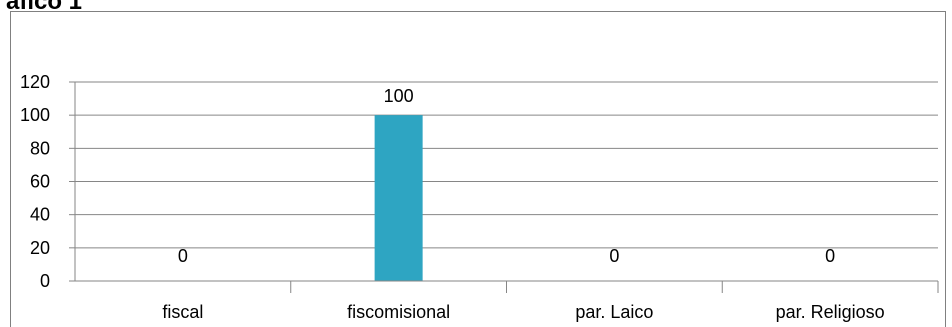  I want to click on data-label-par-religioso: 0, so click(830, 256).